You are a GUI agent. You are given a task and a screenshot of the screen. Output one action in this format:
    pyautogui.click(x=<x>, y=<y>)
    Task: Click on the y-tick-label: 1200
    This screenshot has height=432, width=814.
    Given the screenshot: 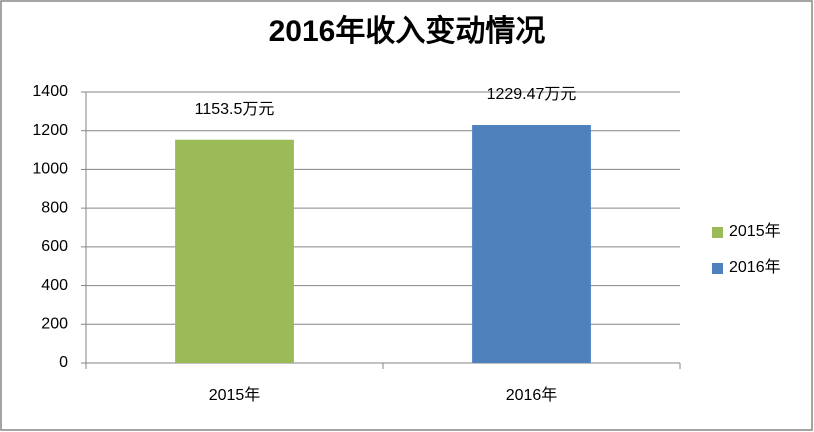 What is the action you would take?
    pyautogui.click(x=50, y=130)
    